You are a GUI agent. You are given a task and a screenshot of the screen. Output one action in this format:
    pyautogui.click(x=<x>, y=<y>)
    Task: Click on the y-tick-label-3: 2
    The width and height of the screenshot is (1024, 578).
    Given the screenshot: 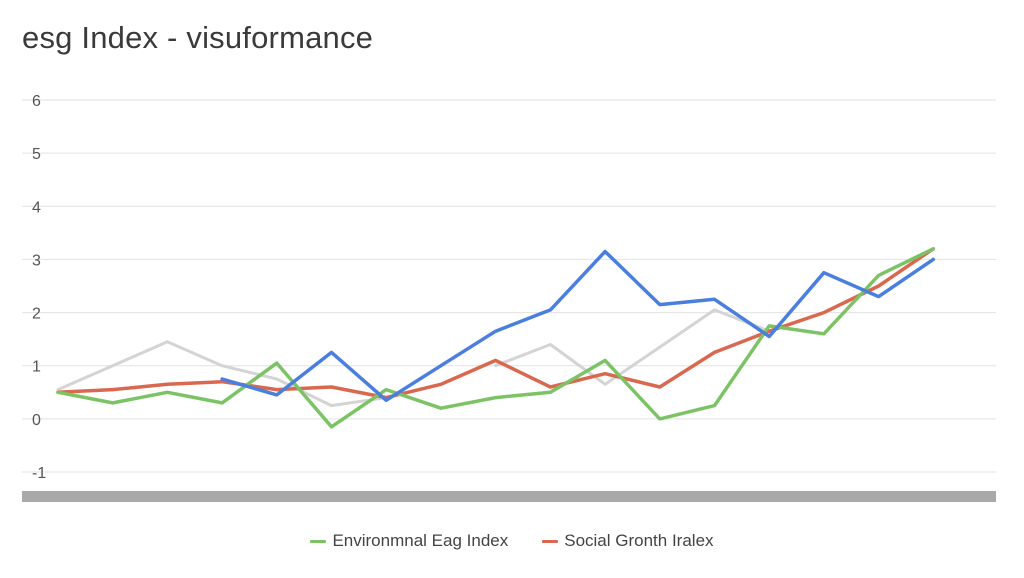 What is the action you would take?
    pyautogui.click(x=36, y=314)
    